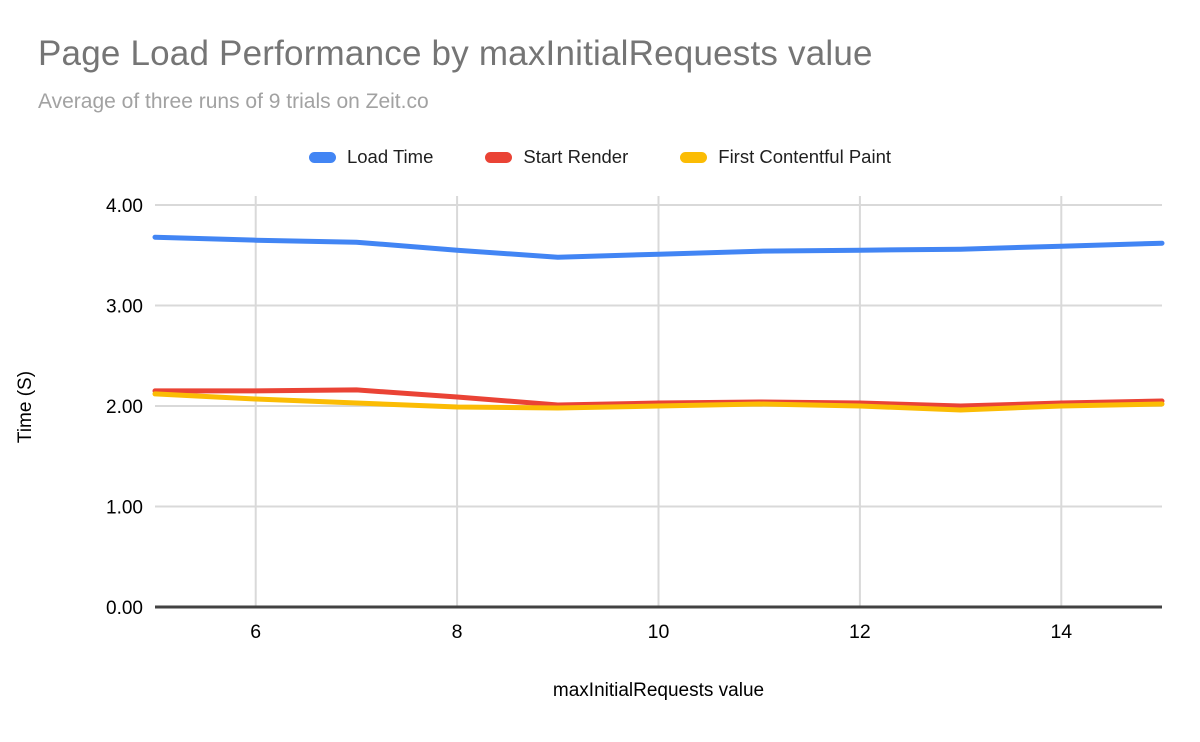 Image resolution: width=1200 pixels, height=742 pixels. I want to click on legend-item-start-render: Start Render, so click(556, 157).